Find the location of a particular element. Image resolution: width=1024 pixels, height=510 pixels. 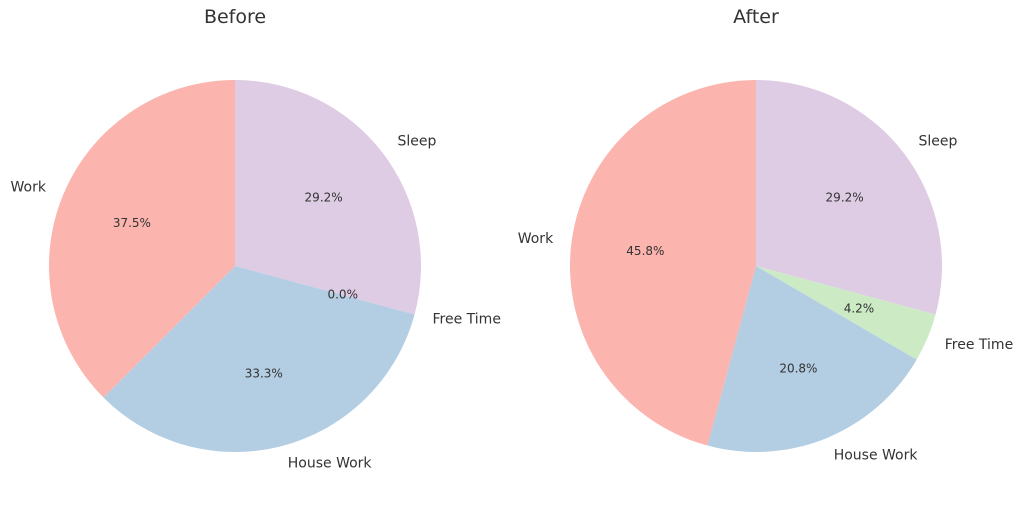

chart-title: After is located at coordinates (756, 17).